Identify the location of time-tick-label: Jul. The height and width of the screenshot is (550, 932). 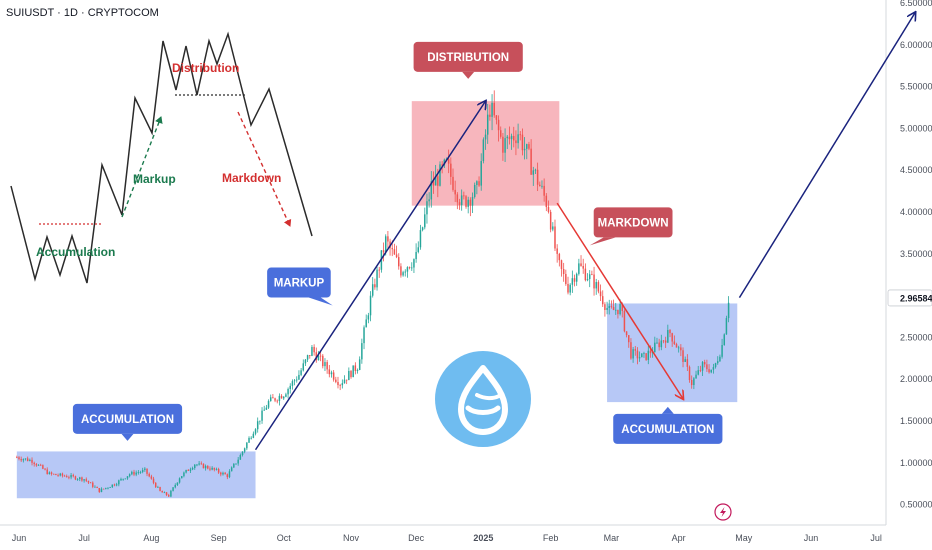
(876, 538).